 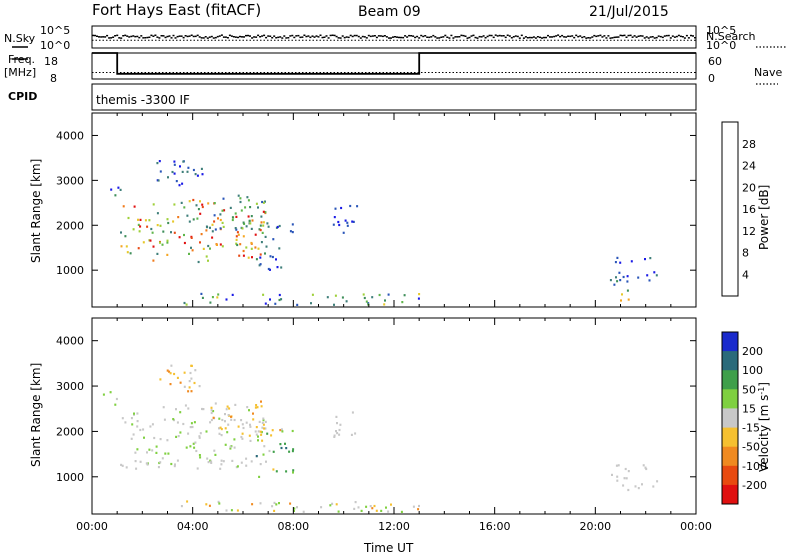 I want to click on freq-panel, so click(x=394, y=66).